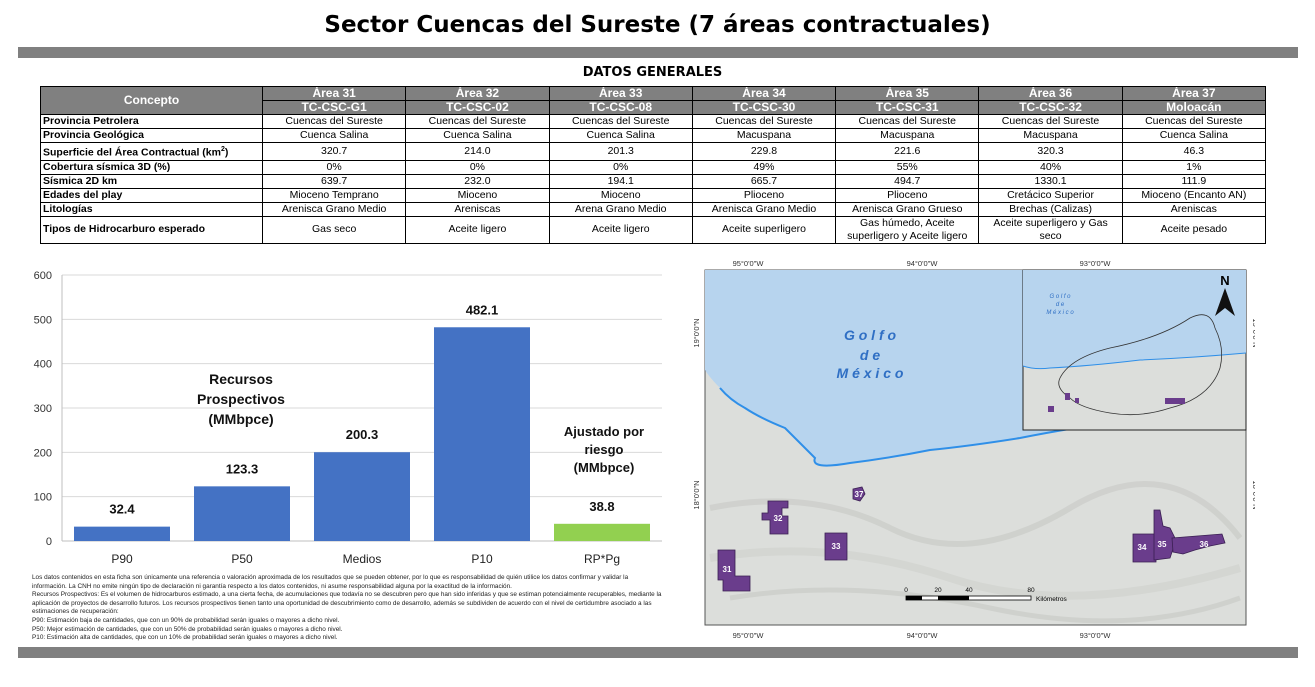  I want to click on table-cell: 494.7, so click(907, 181).